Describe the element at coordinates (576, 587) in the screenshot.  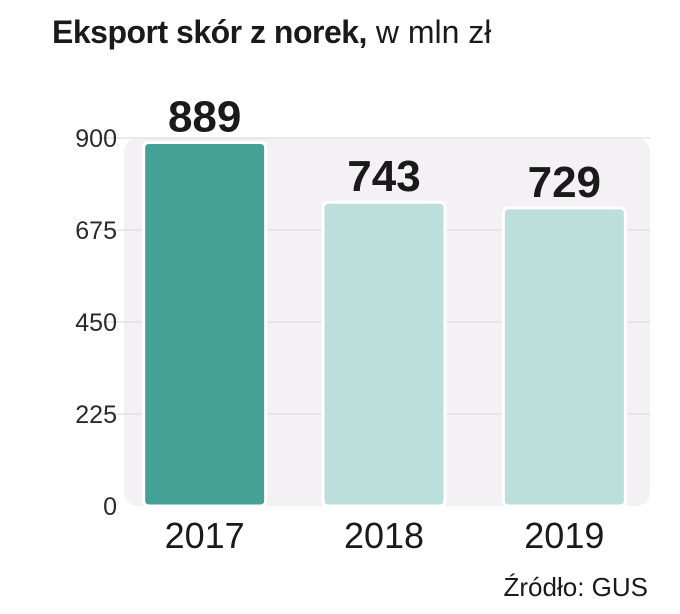
I see `source-note: Źródło: GUS` at that location.